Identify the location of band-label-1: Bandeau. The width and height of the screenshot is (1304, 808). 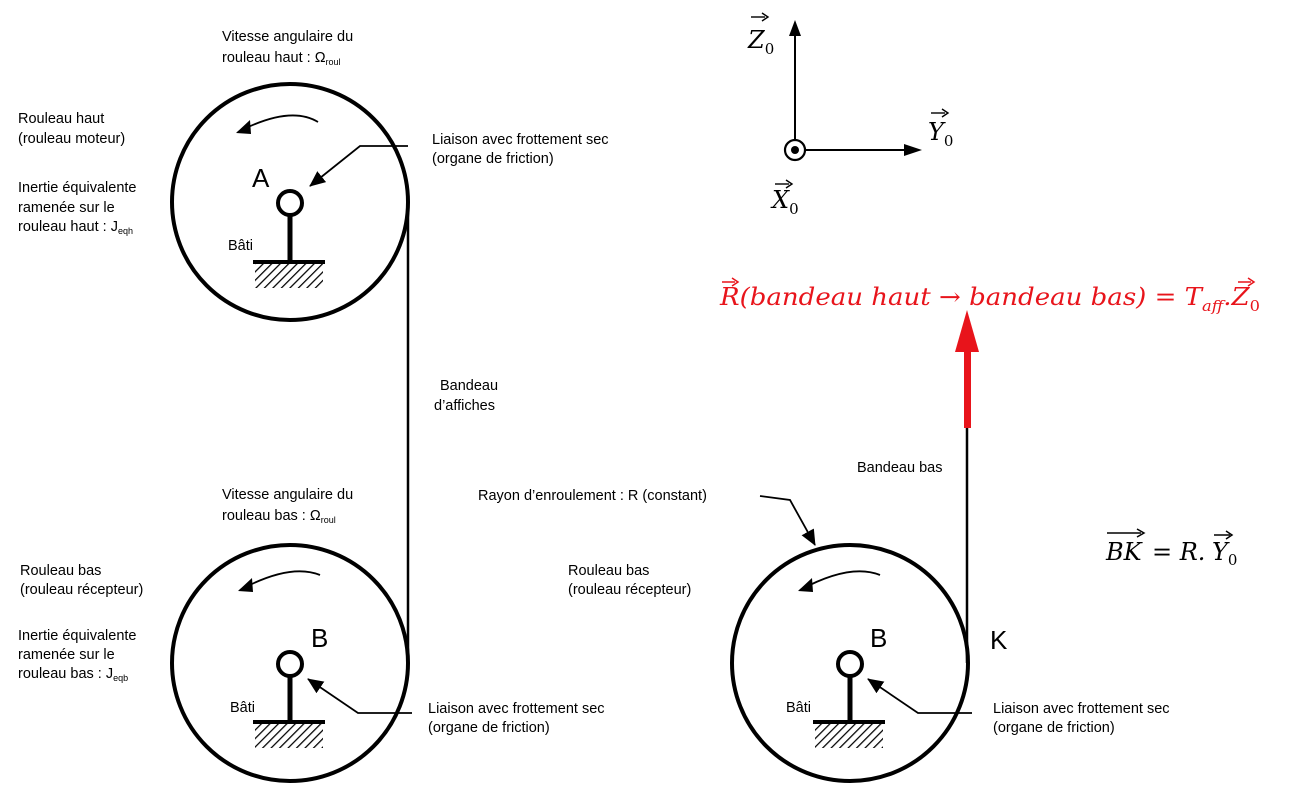
(469, 386).